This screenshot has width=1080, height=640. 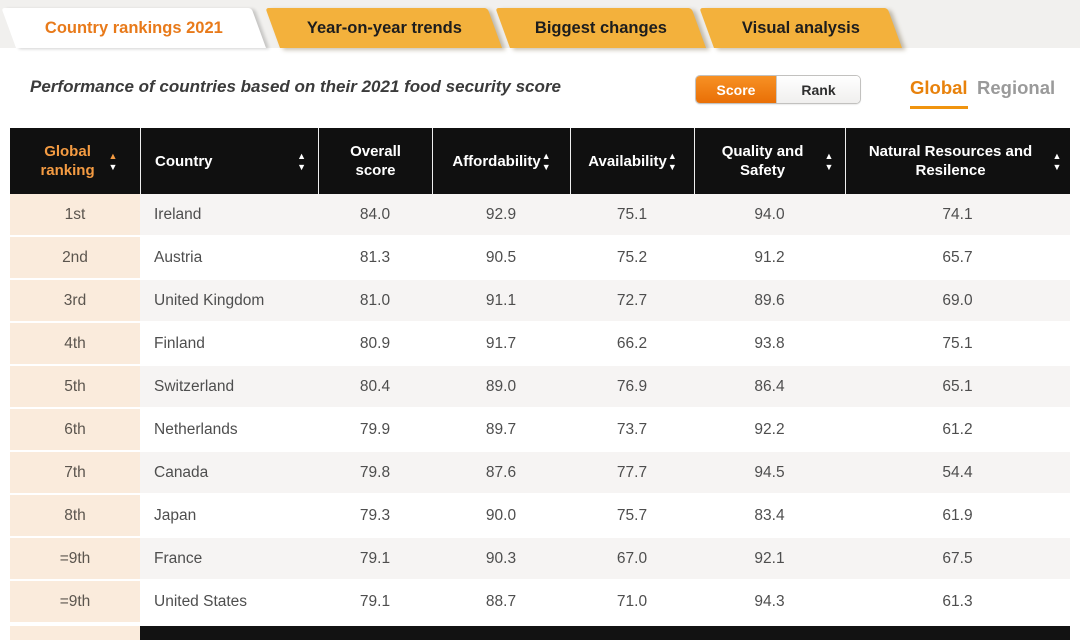 I want to click on tab-label: Biggest changes, so click(x=600, y=27).